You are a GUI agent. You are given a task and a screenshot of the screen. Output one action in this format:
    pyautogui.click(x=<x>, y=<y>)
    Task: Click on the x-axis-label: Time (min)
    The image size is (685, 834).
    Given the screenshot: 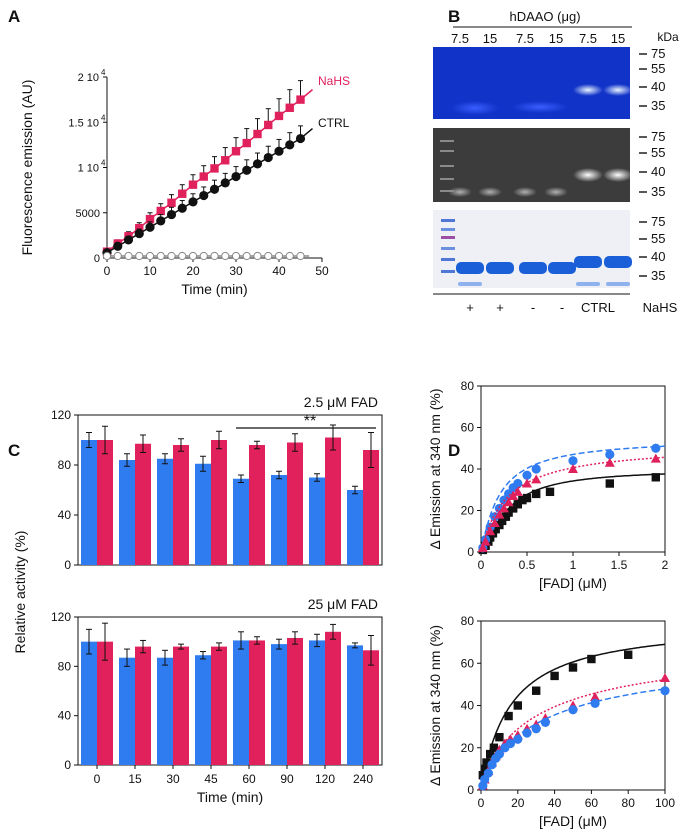 What is the action you would take?
    pyautogui.click(x=230, y=797)
    